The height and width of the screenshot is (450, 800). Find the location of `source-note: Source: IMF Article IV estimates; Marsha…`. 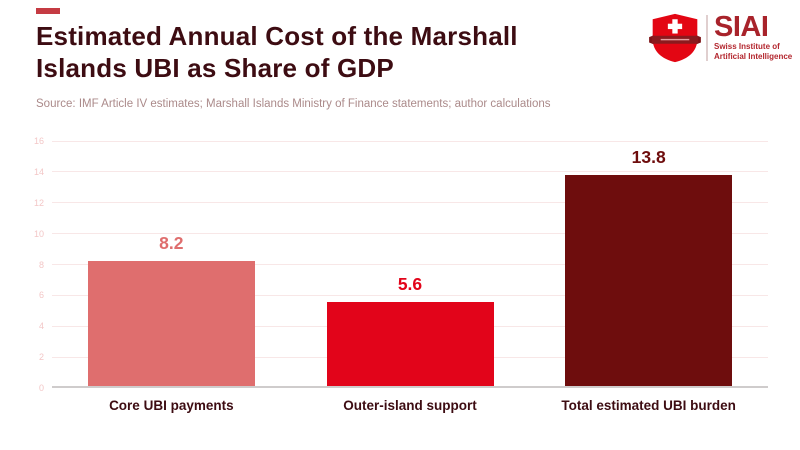

source-note: Source: IMF Article IV estimates; Marsha… is located at coordinates (293, 104).